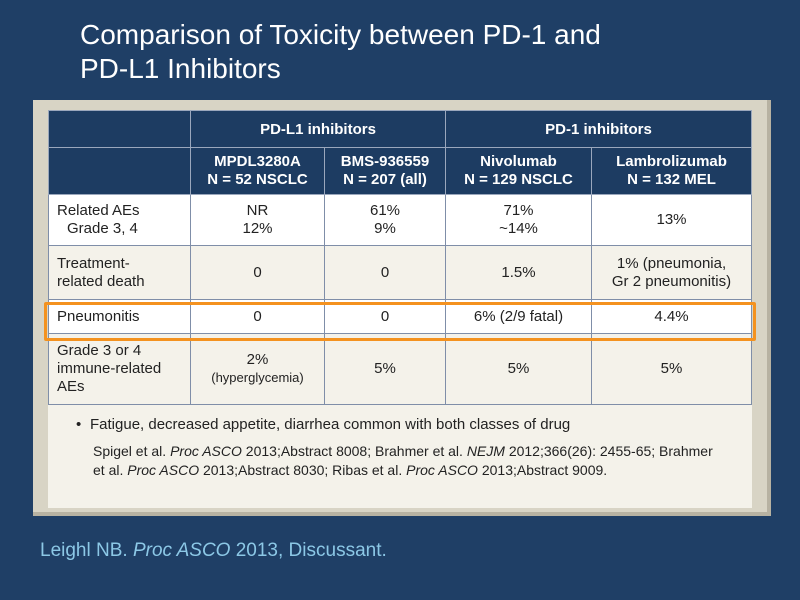  What do you see at coordinates (119, 129) in the screenshot?
I see `corner-header` at bounding box center [119, 129].